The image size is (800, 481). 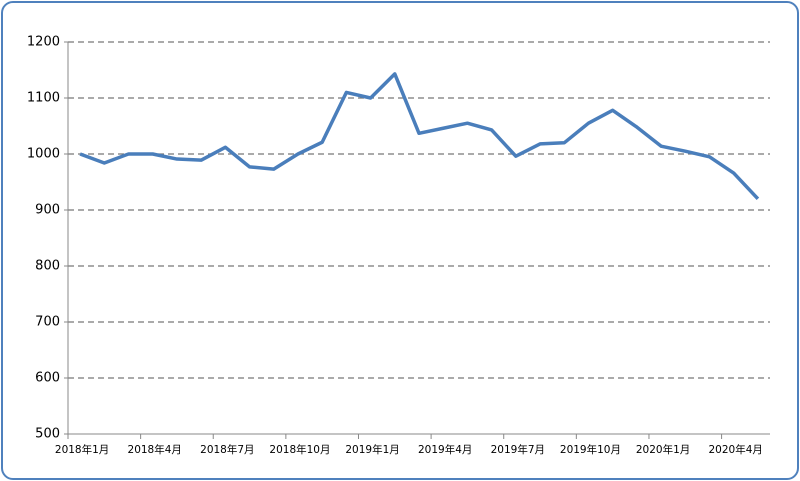 What do you see at coordinates (47, 210) in the screenshot?
I see `y-tick-label: 900` at bounding box center [47, 210].